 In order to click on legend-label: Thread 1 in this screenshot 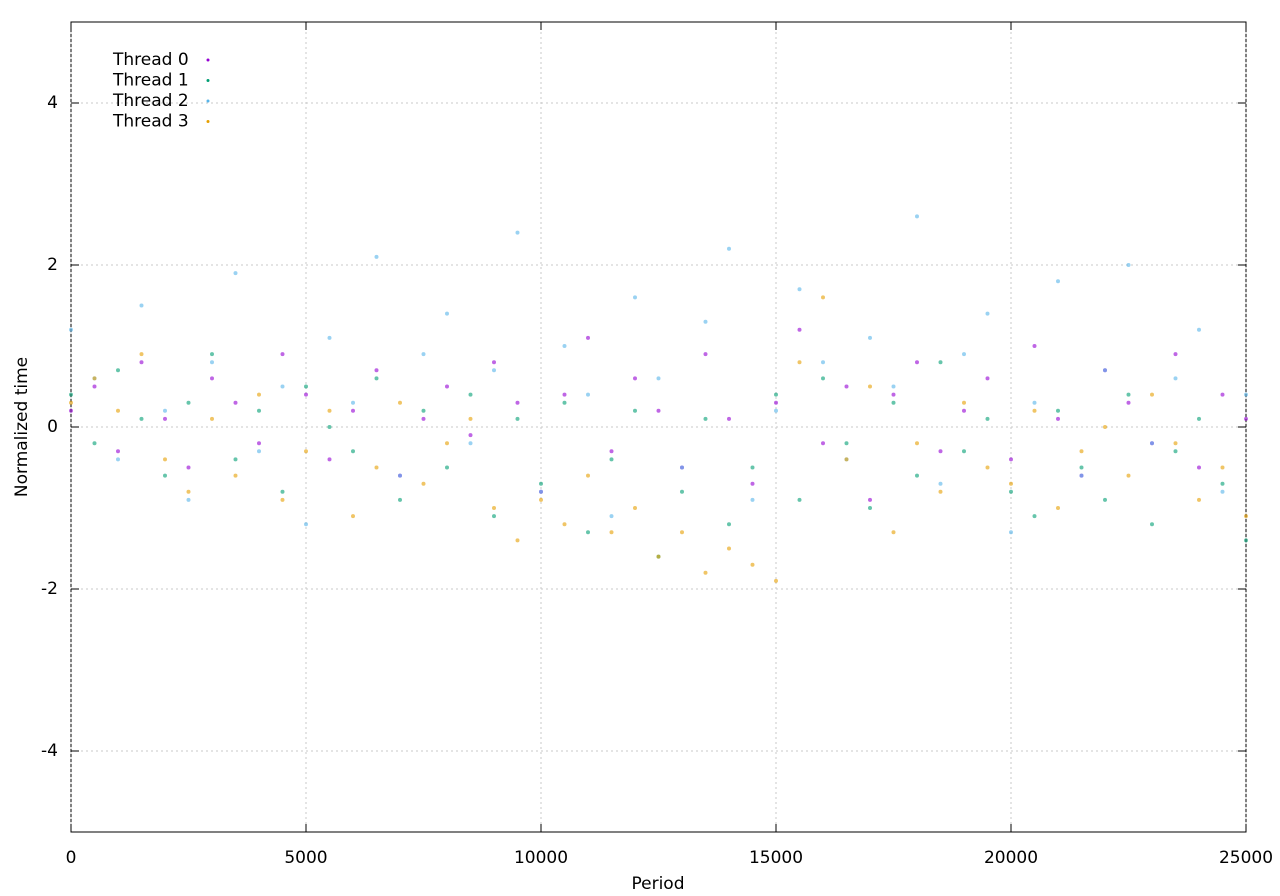, I will do `click(150, 81)`.